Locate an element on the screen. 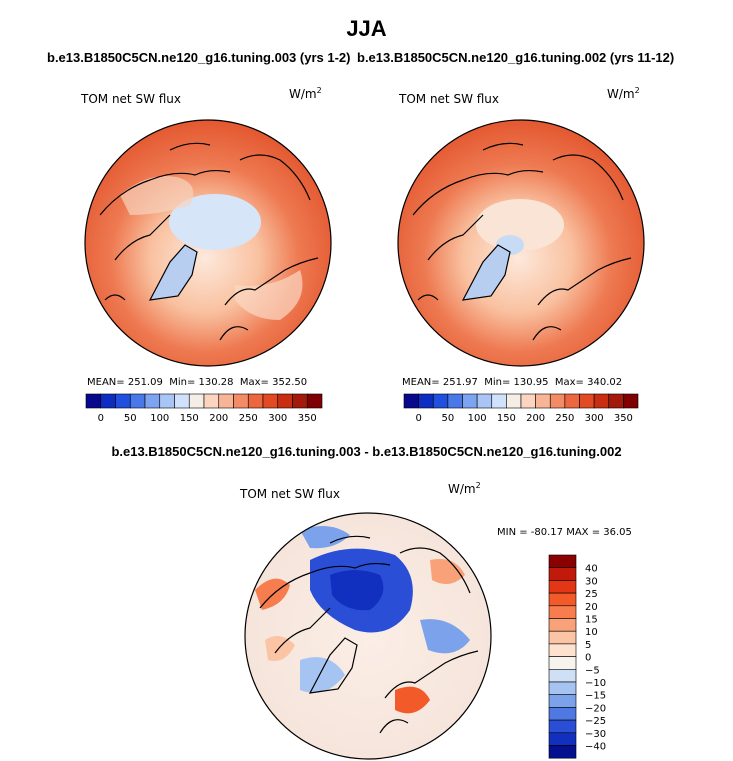 This screenshot has width=733, height=761. panel-a-colorbar-tick-label: 50 is located at coordinates (130, 418).